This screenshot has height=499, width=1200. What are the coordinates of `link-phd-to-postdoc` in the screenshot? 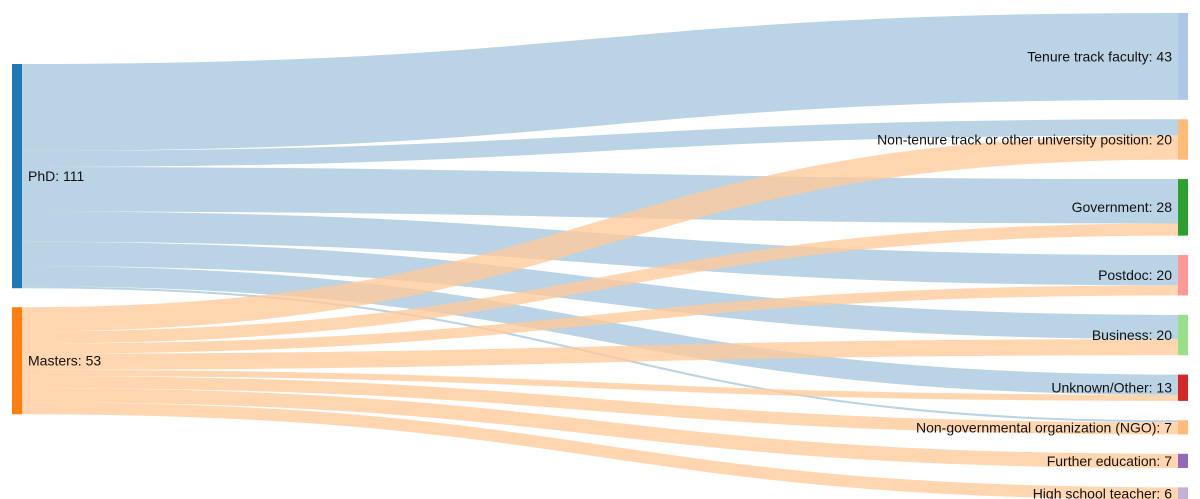 It's located at (600, 248).